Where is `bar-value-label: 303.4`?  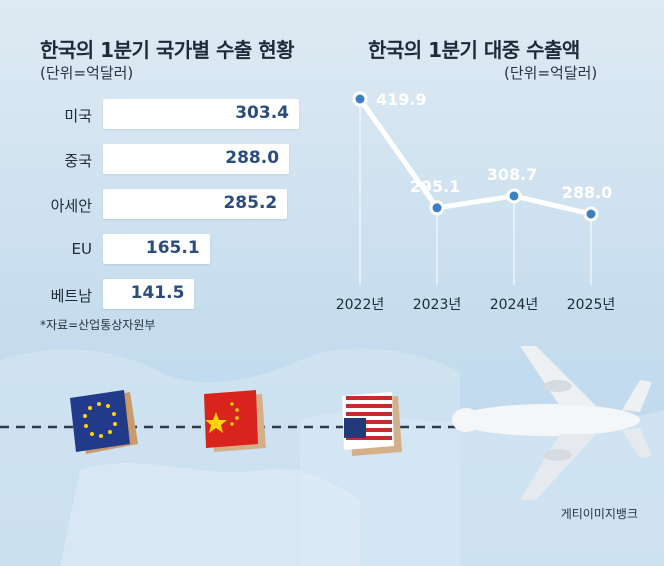
bar-value-label: 303.4 is located at coordinates (262, 113).